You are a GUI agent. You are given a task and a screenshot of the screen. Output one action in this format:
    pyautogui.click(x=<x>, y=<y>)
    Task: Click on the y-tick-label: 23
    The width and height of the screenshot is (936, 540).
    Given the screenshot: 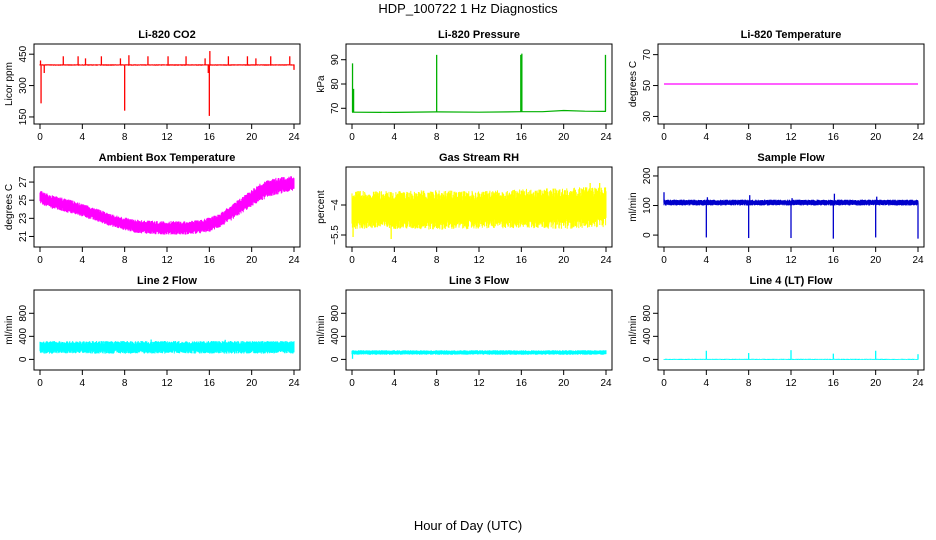 What is the action you would take?
    pyautogui.click(x=23, y=218)
    